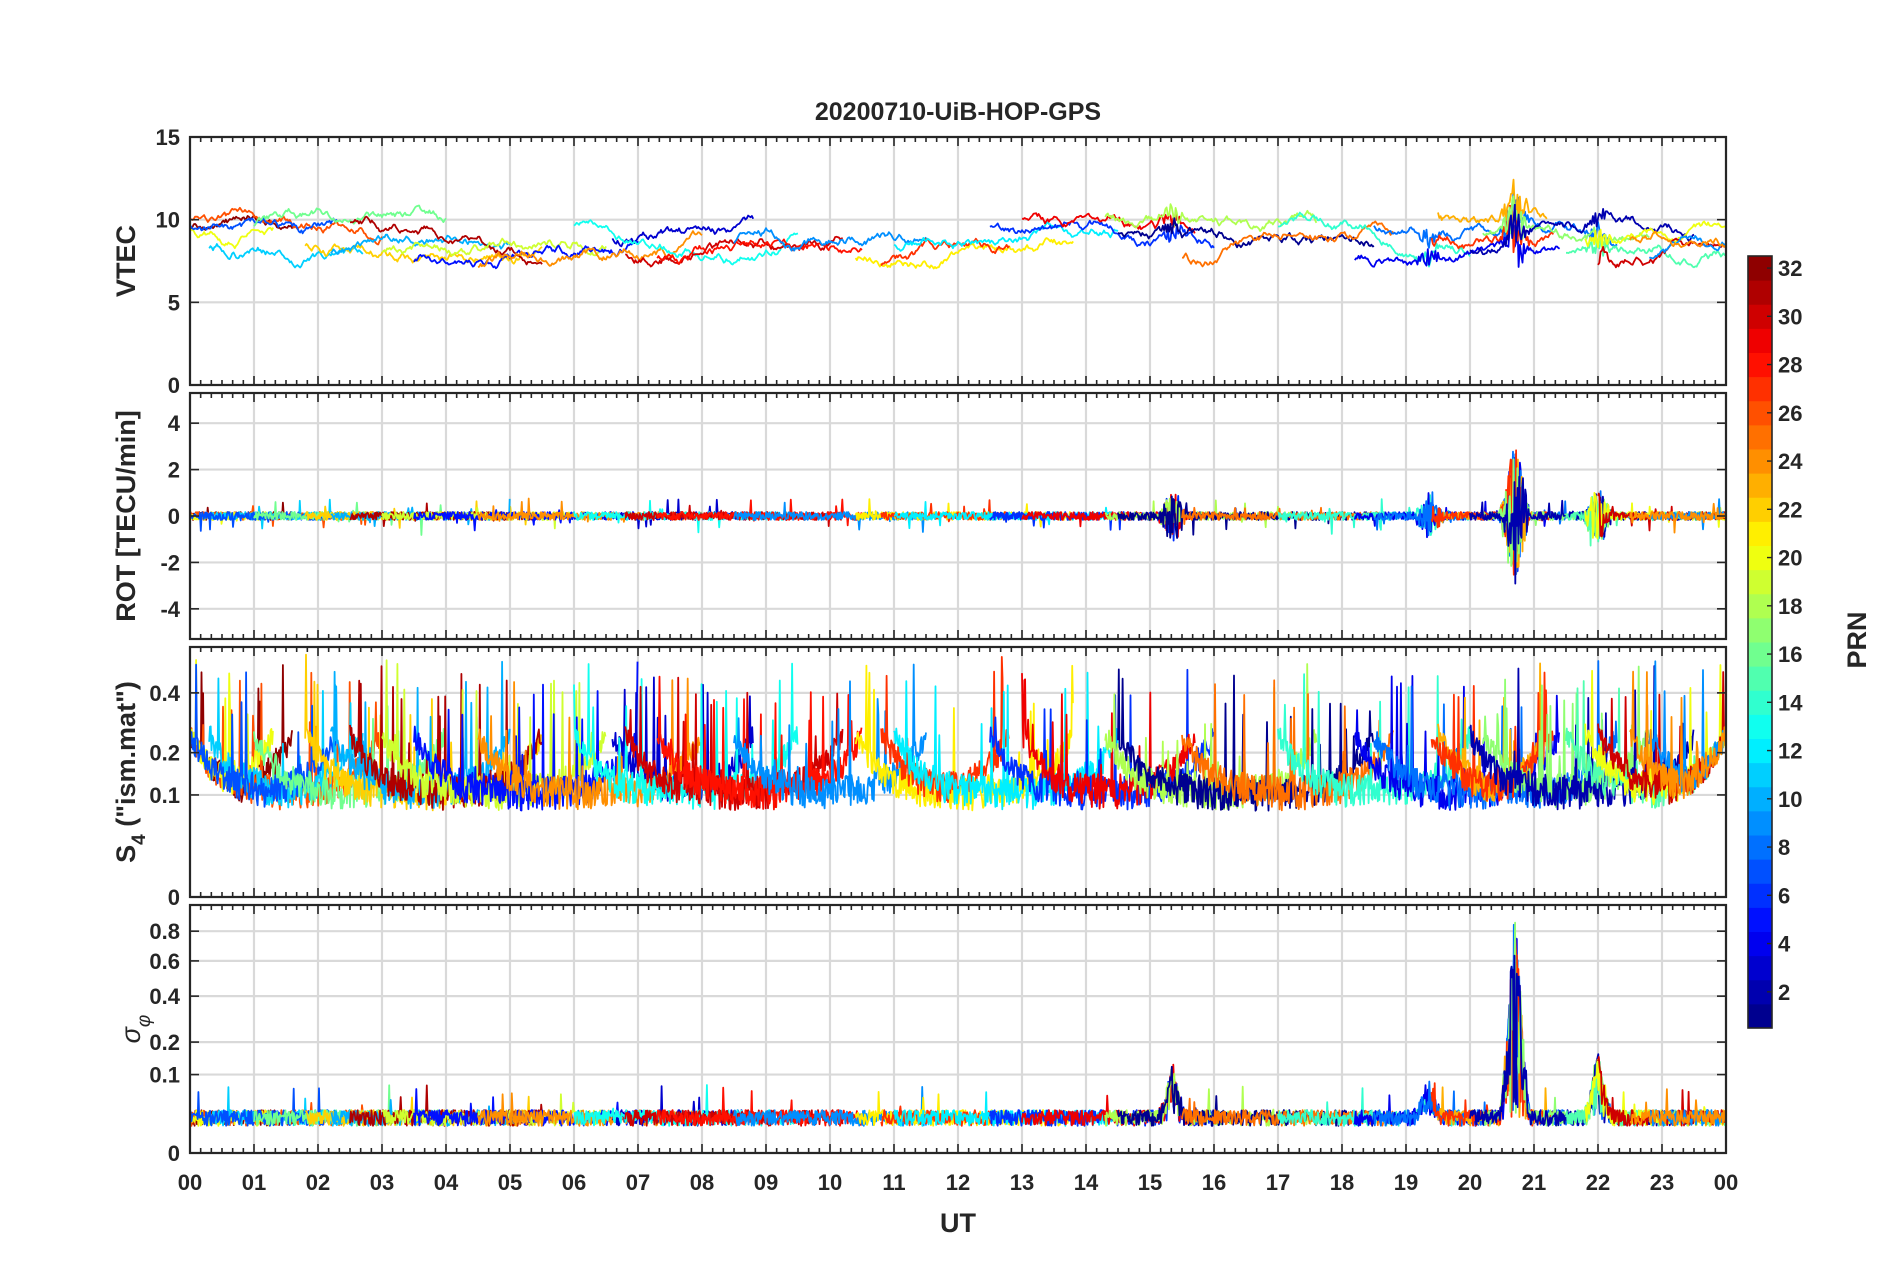 The width and height of the screenshot is (1902, 1272). I want to click on colorbar-tick-label: 30, so click(1790, 316).